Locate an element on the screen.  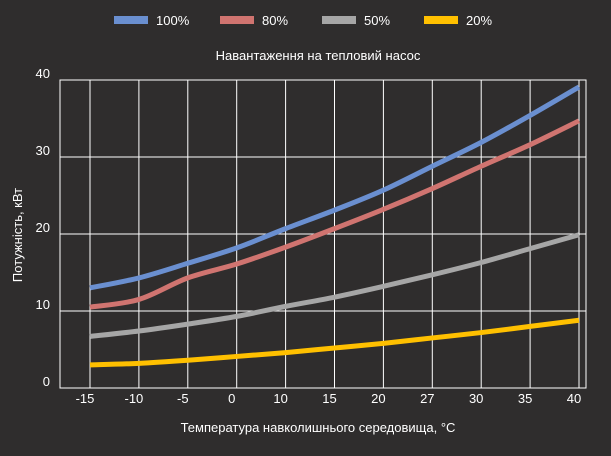
x-axis-label: Температура навколишнього середовища, °С is located at coordinates (318, 427).